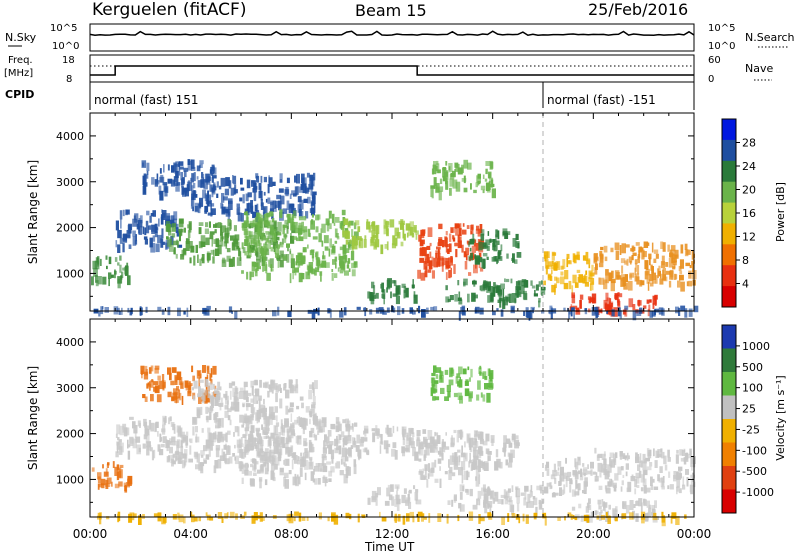 This screenshot has width=800, height=554. I want to click on y-tick-label: 2000, so click(70, 434).